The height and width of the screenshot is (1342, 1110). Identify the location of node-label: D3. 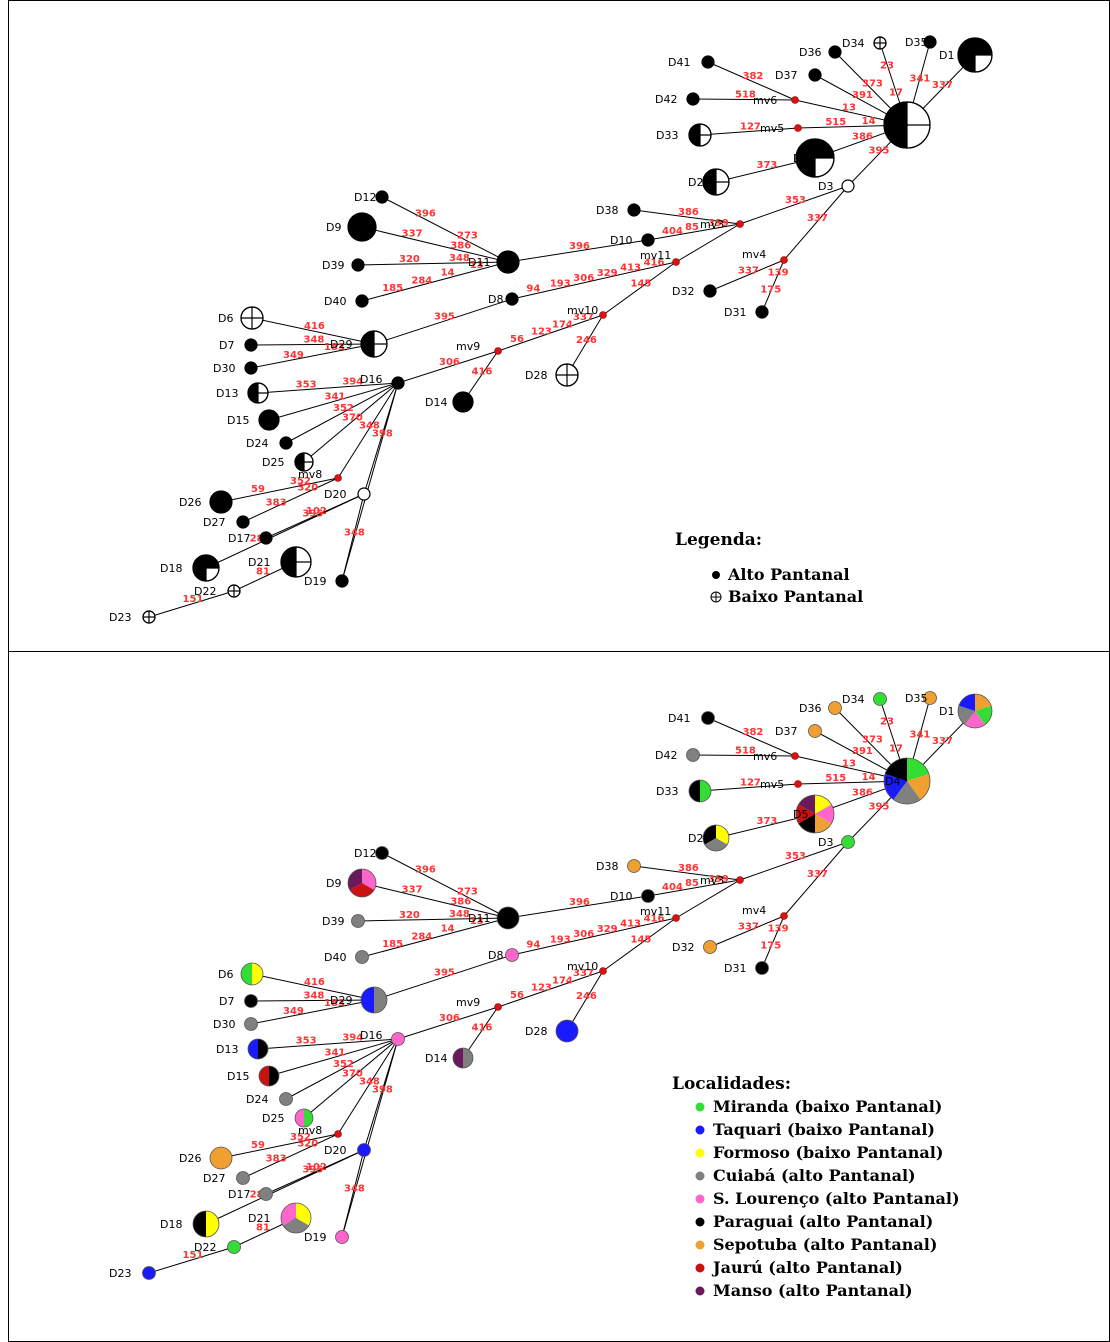
(825, 186).